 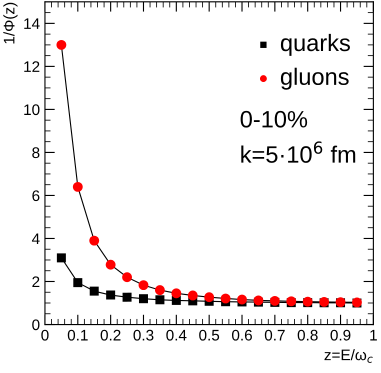 What do you see at coordinates (308, 335) in the screenshot?
I see `x-tick-label: 0.8` at bounding box center [308, 335].